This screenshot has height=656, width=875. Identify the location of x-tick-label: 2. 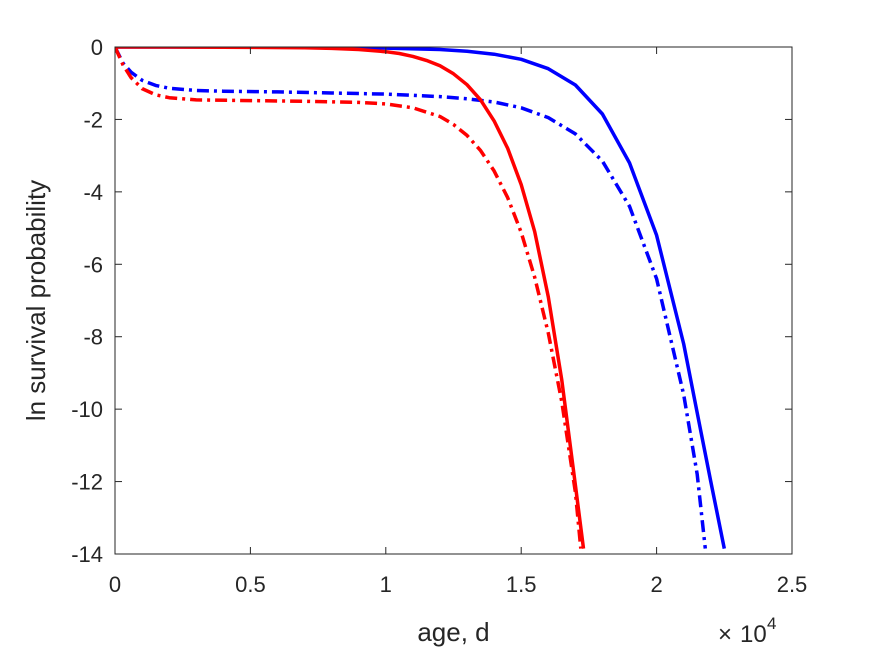
(656, 584).